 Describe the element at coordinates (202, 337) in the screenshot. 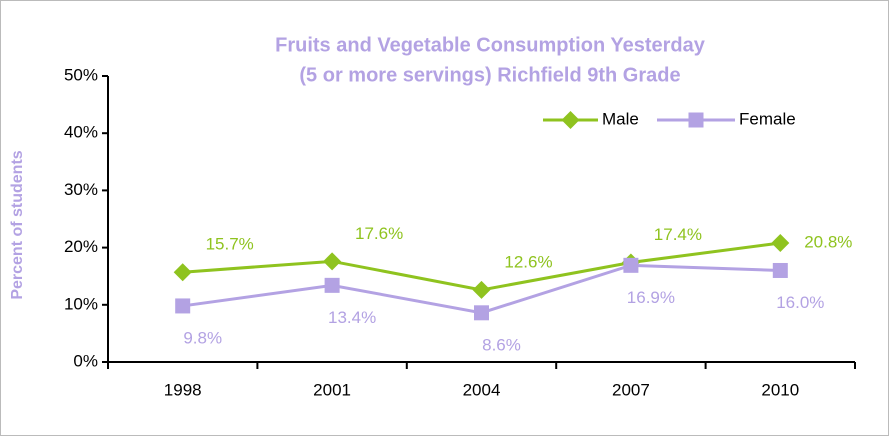

I see `data-label: 9.8%` at that location.